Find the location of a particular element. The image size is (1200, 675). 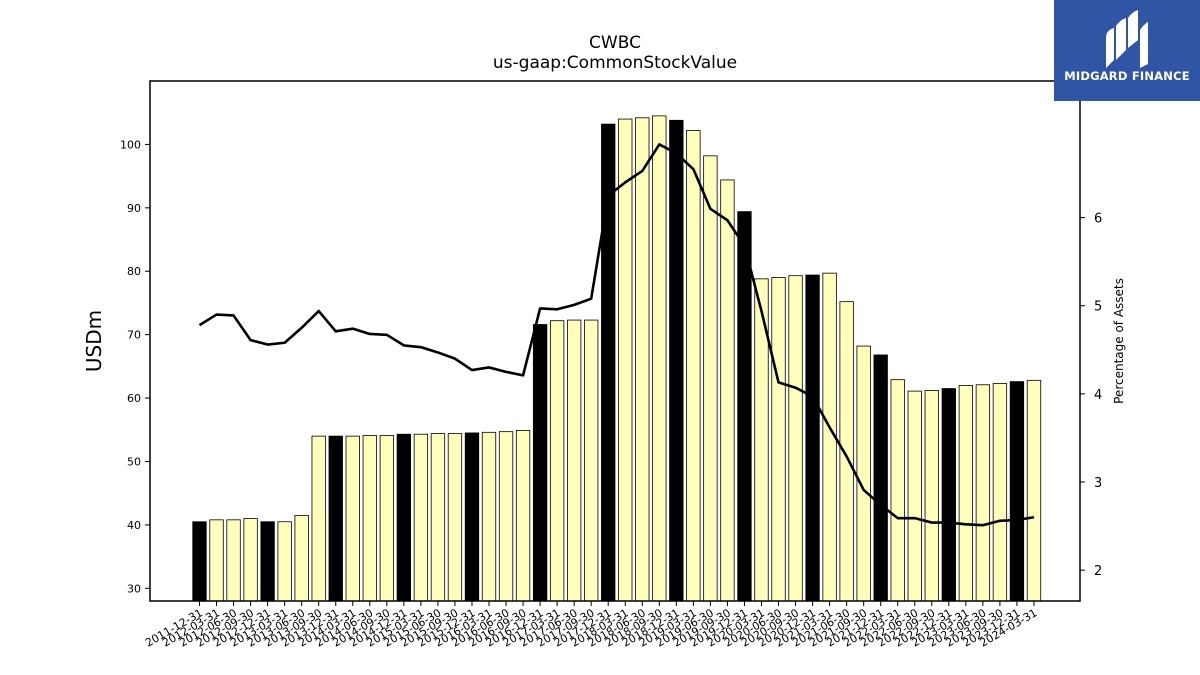

y-tick-label: 30 is located at coordinates (134, 588).